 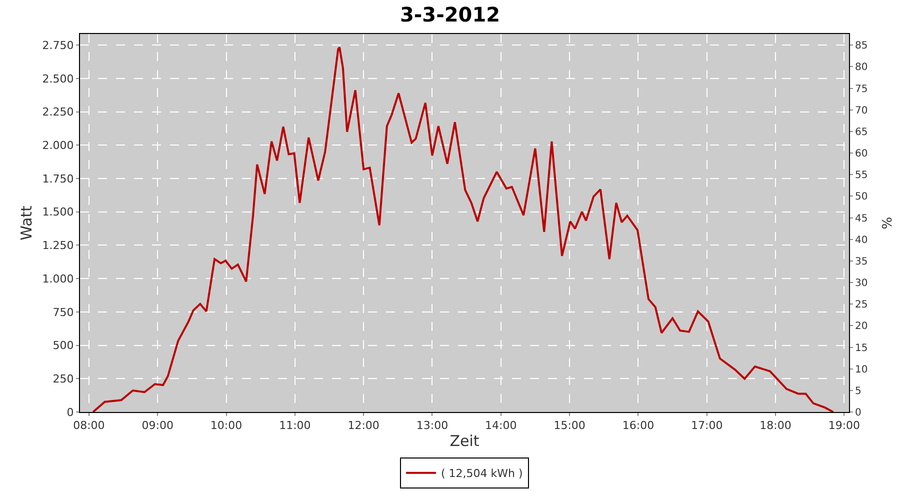 What do you see at coordinates (63, 379) in the screenshot?
I see `y-tick-label: 250` at bounding box center [63, 379].